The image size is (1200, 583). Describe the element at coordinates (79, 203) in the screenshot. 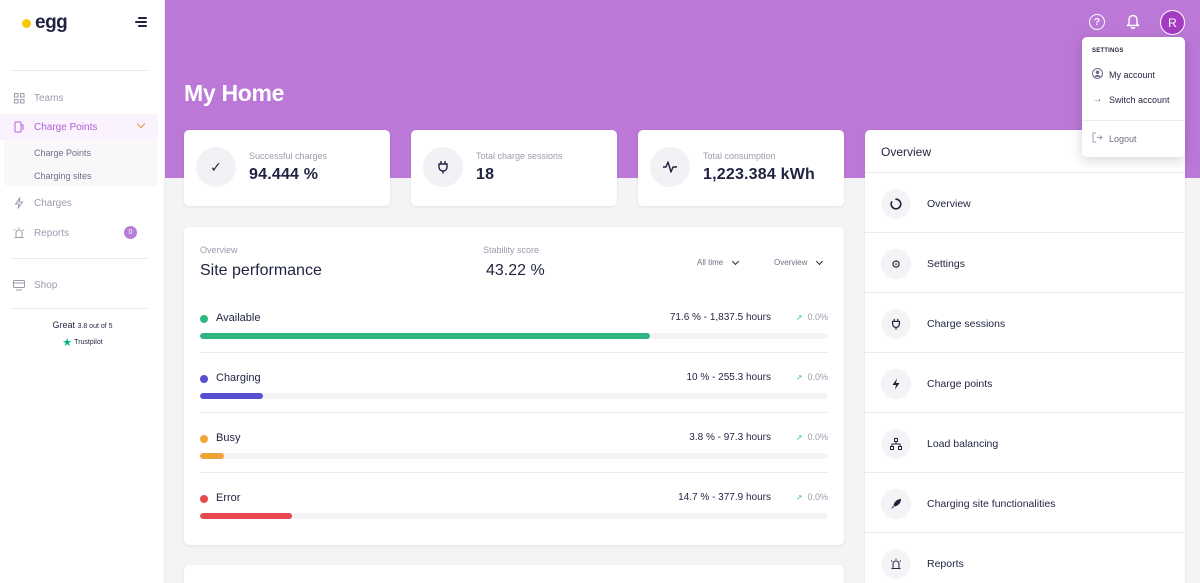

I see `sidebar-item-charges: Charges` at that location.